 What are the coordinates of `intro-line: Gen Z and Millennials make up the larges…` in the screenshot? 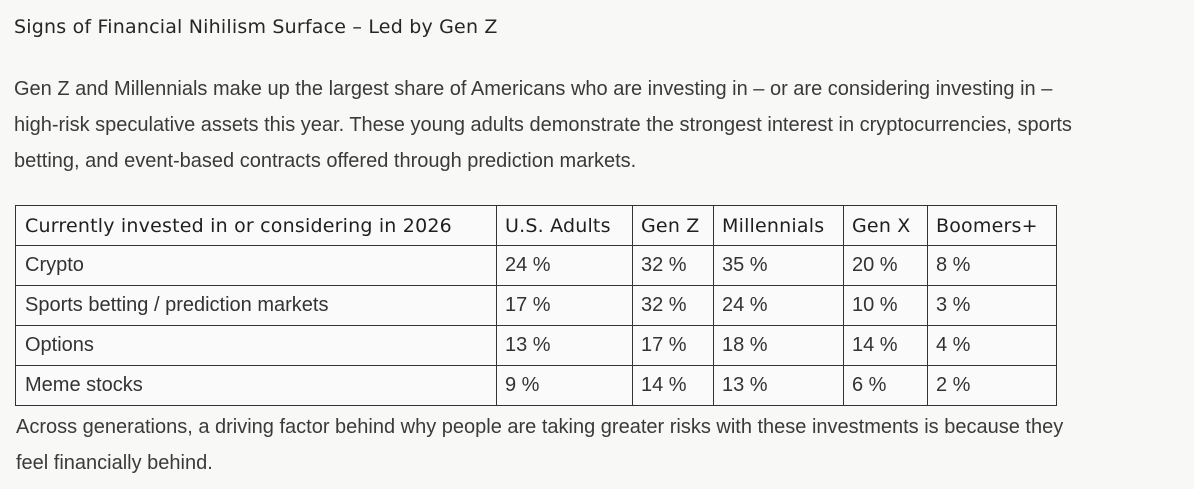 It's located at (533, 89).